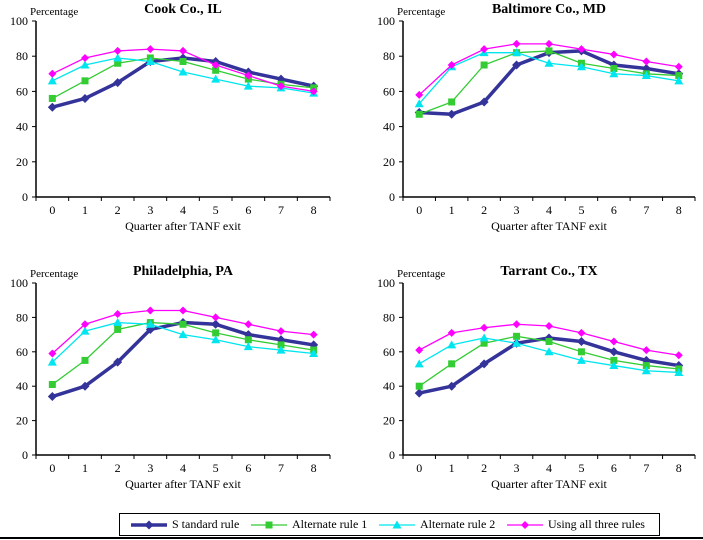 The image size is (703, 540). Describe the element at coordinates (389, 421) in the screenshot. I see `y-tick-label: 20` at that location.